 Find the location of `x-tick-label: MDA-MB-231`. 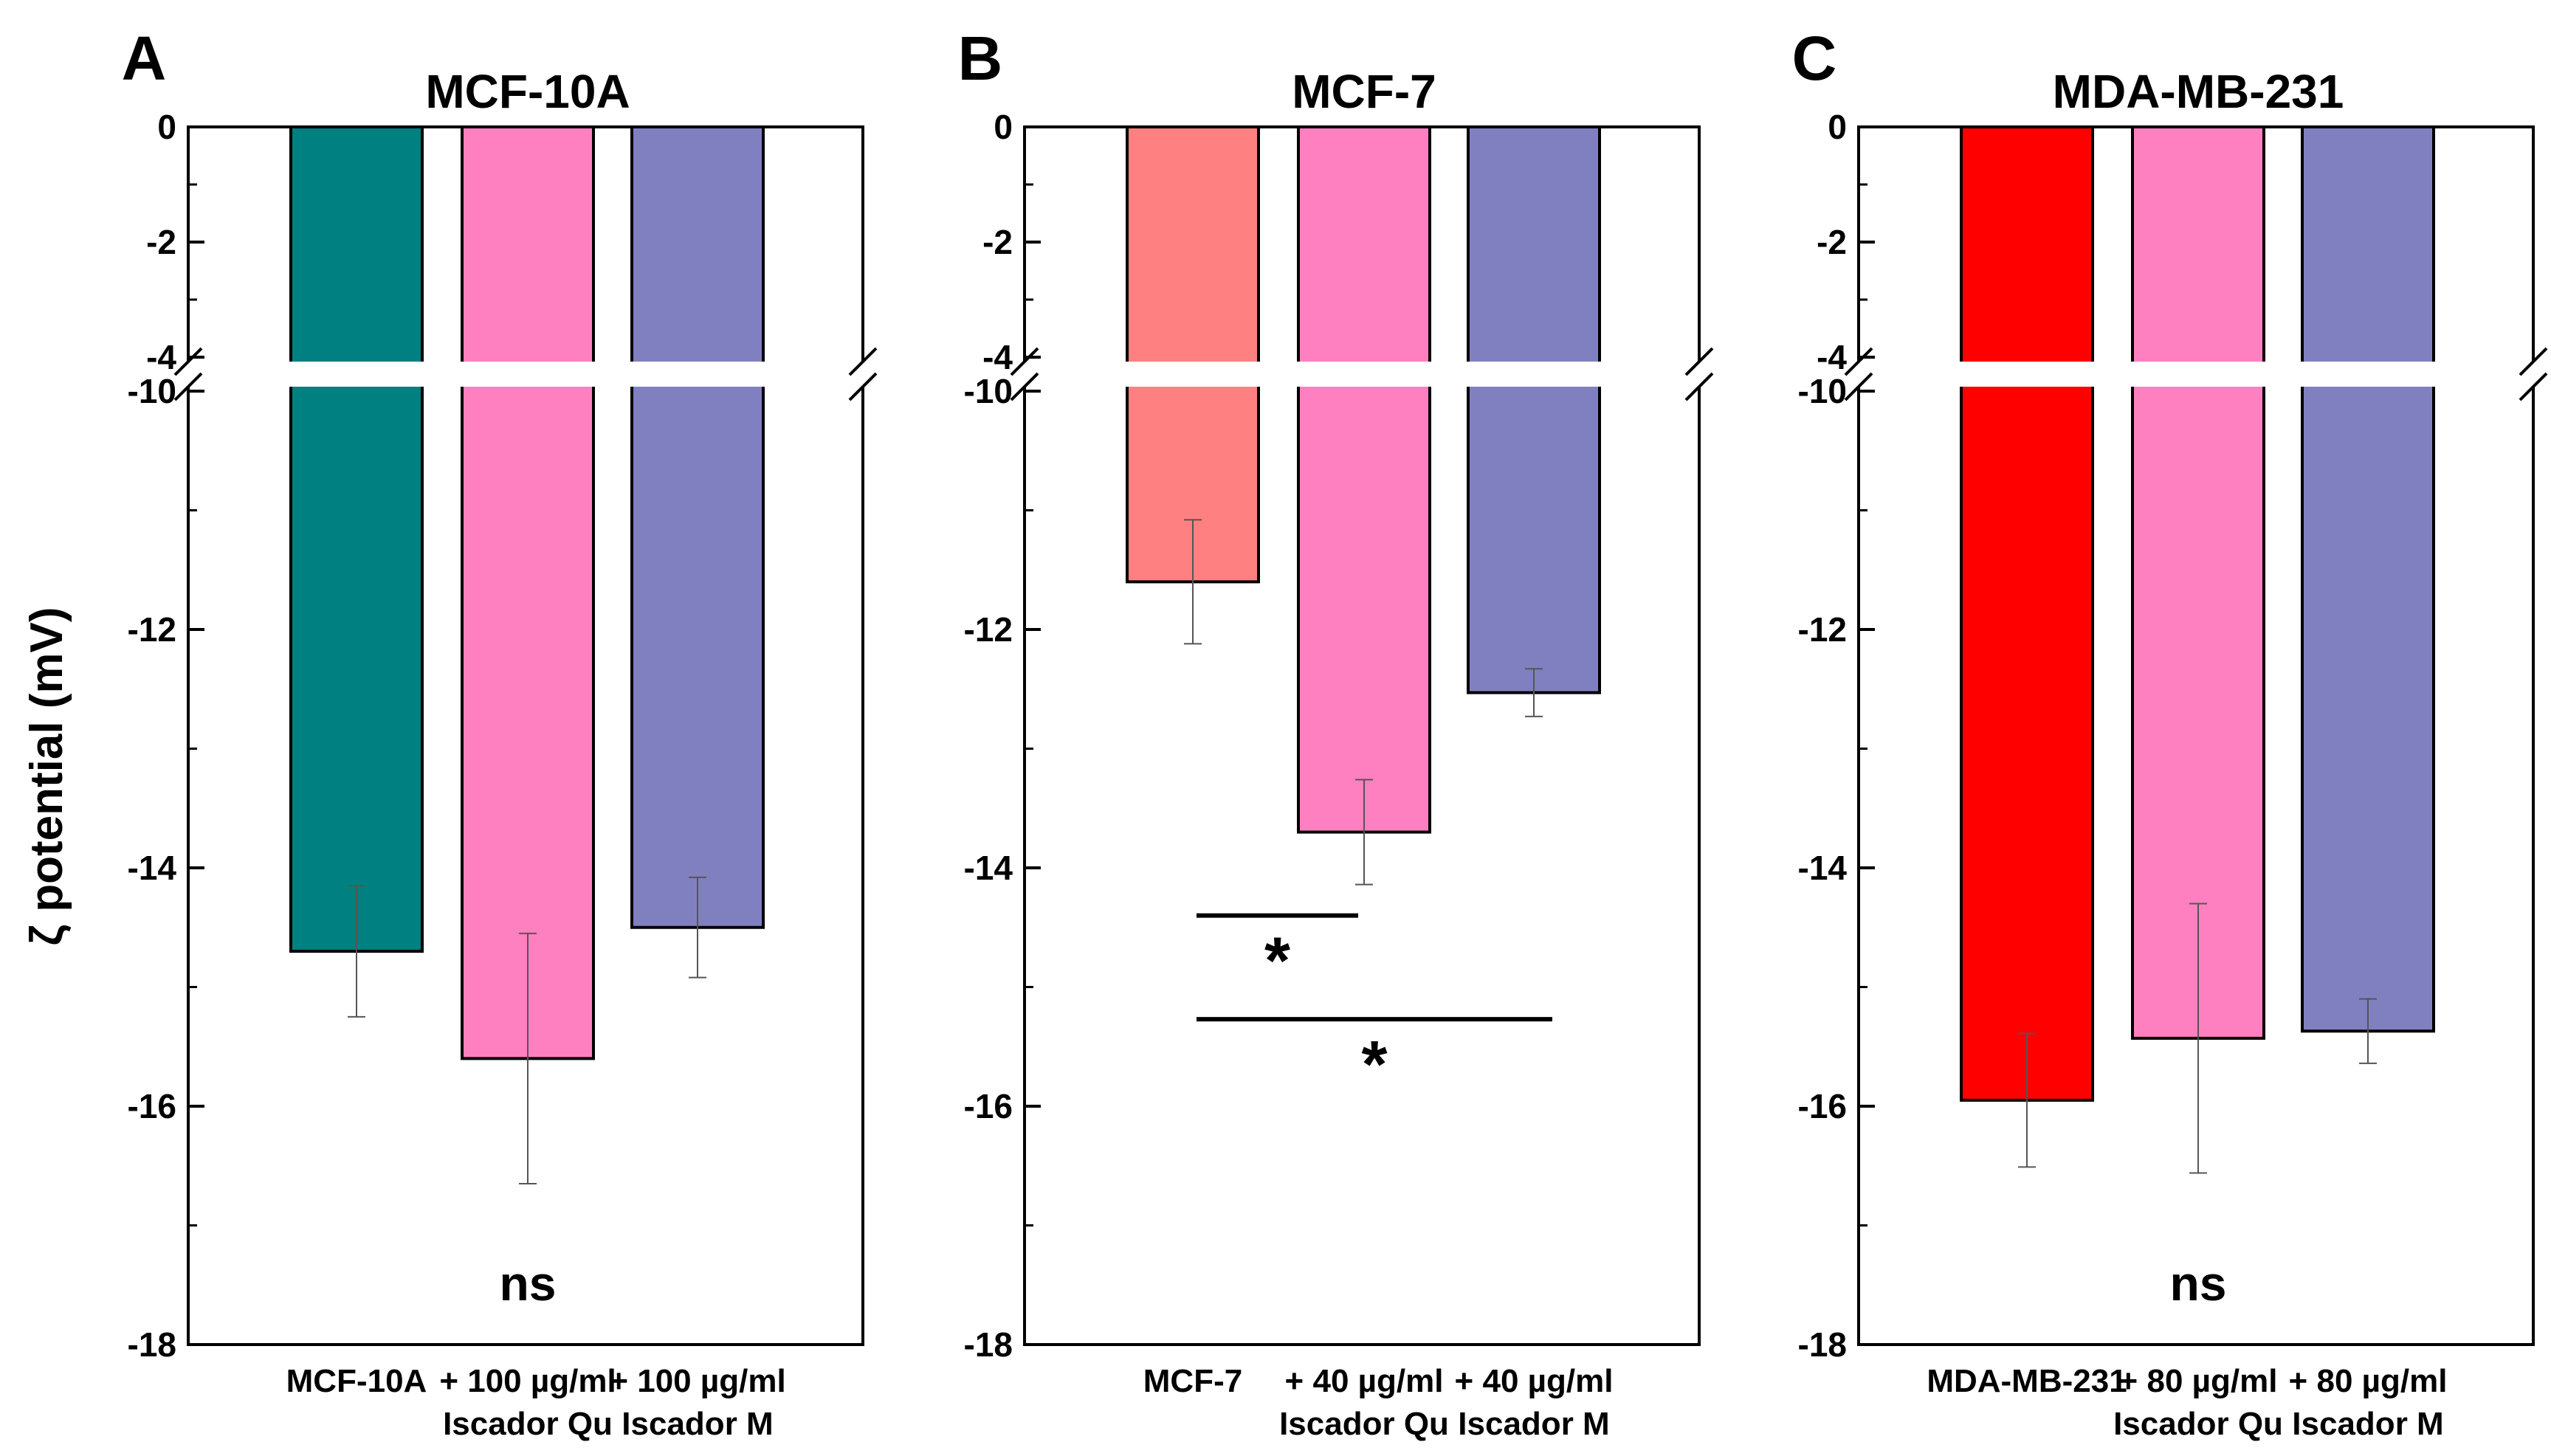

x-tick-label: MDA-MB-231 is located at coordinates (2027, 1381).